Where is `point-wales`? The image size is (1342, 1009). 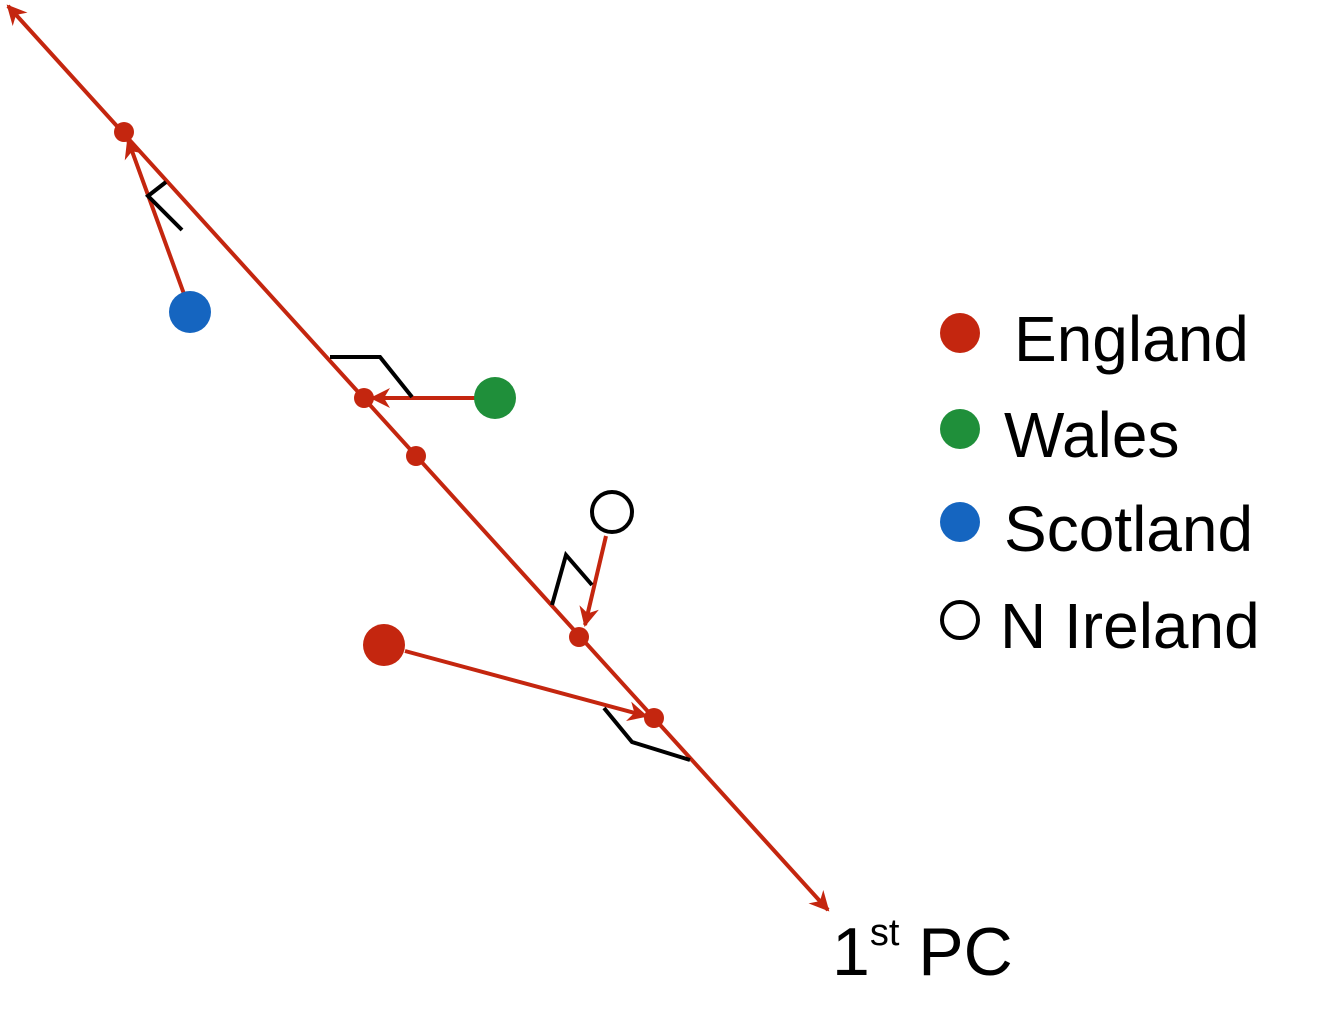
point-wales is located at coordinates (495, 398).